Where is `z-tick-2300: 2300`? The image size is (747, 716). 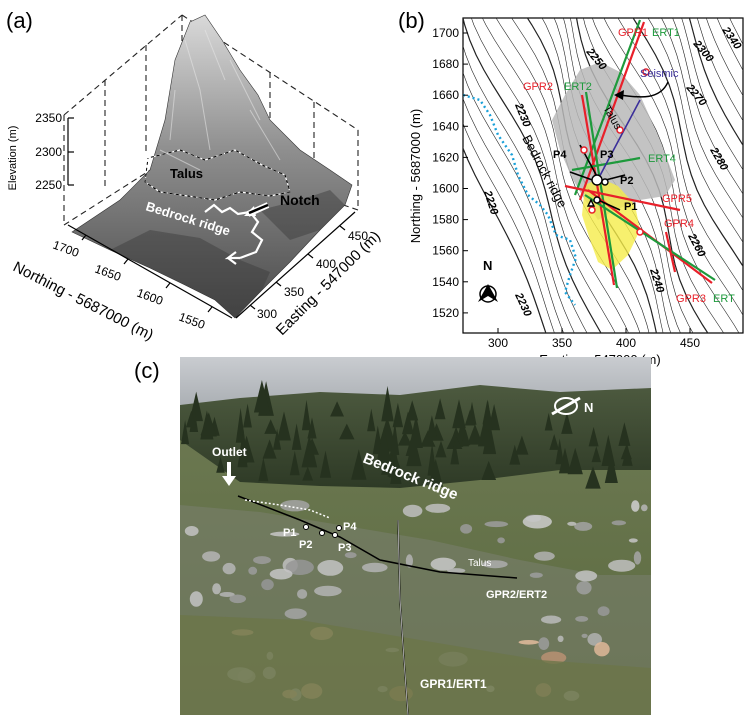 z-tick-2300: 2300 is located at coordinates (48, 152).